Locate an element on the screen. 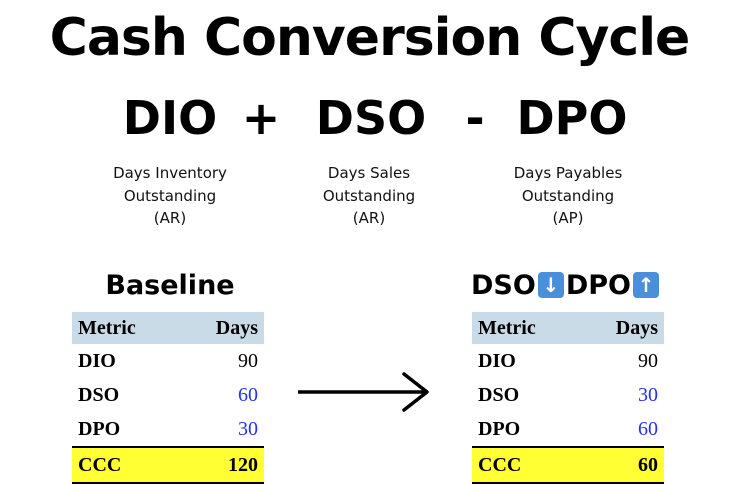 Image resolution: width=739 pixels, height=484 pixels. table-row: DSO 30 is located at coordinates (568, 395).